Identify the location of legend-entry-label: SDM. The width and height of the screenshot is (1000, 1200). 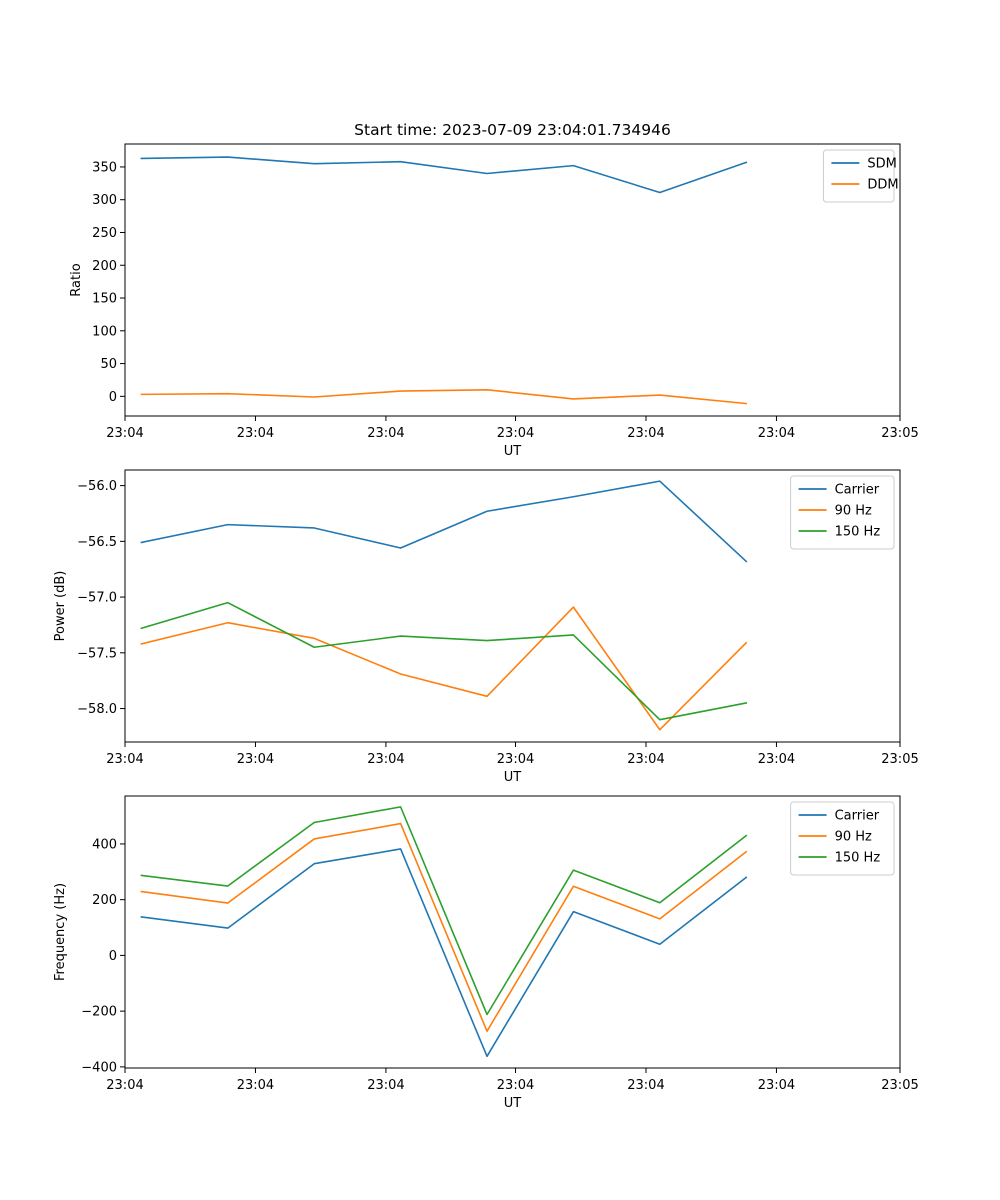
(881, 164).